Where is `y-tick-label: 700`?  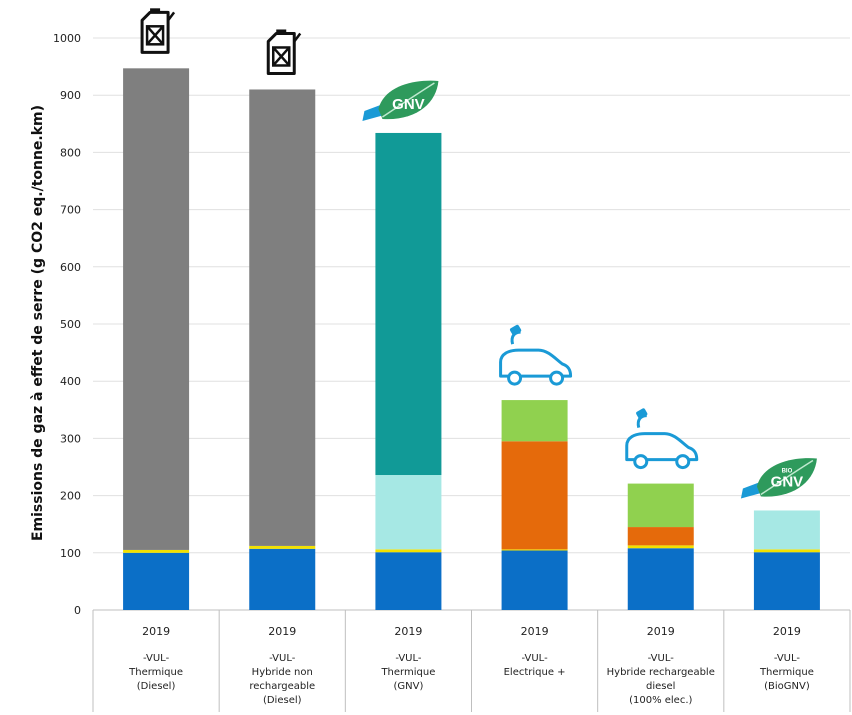 y-tick-label: 700 is located at coordinates (70, 210).